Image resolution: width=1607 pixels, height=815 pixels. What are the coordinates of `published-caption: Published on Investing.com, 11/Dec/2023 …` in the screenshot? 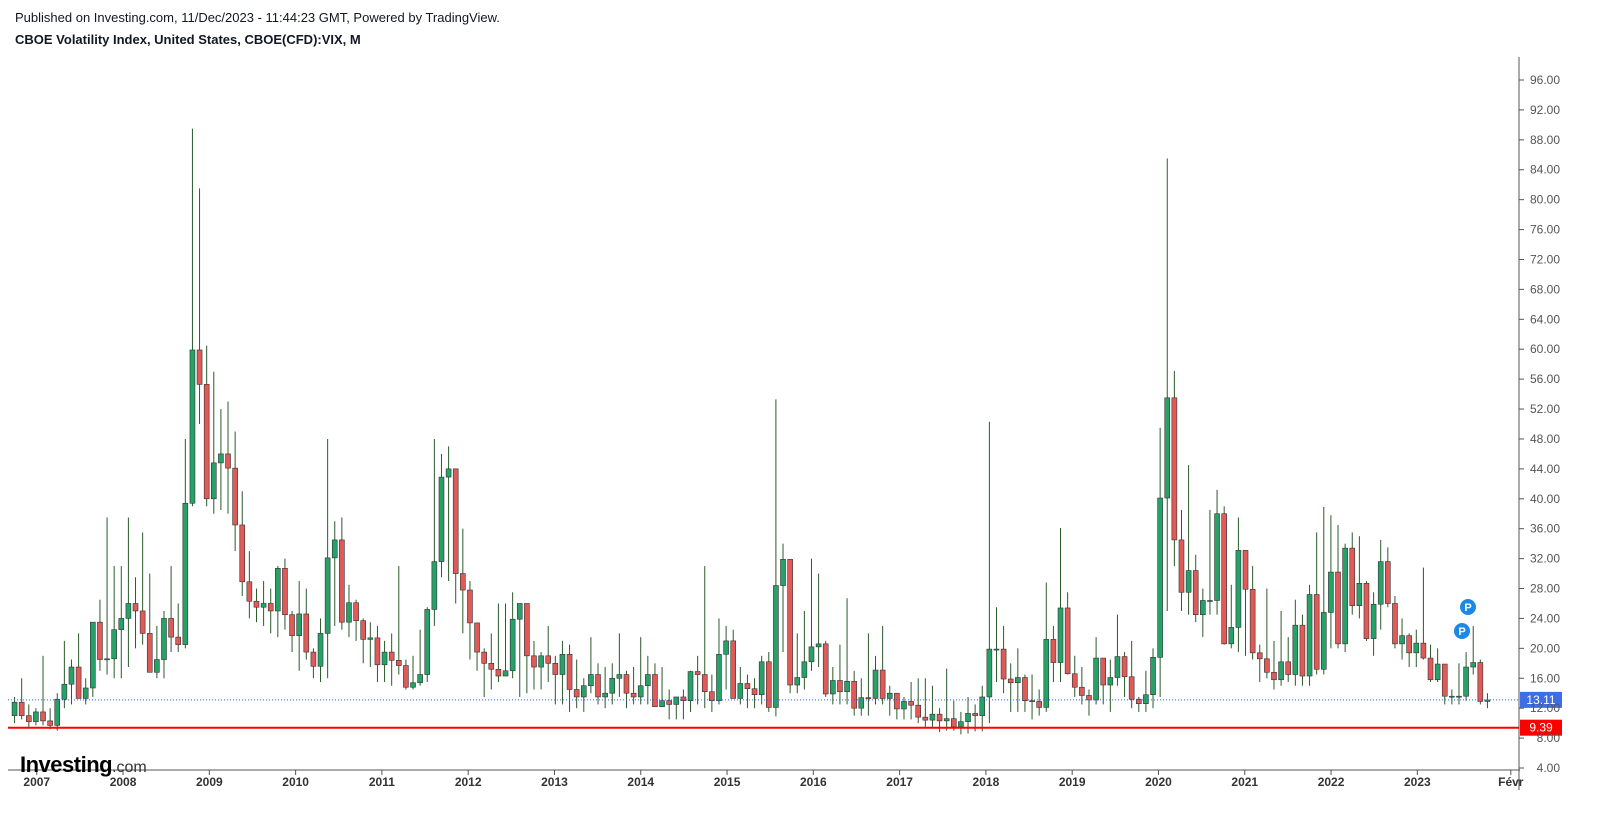 It's located at (257, 17).